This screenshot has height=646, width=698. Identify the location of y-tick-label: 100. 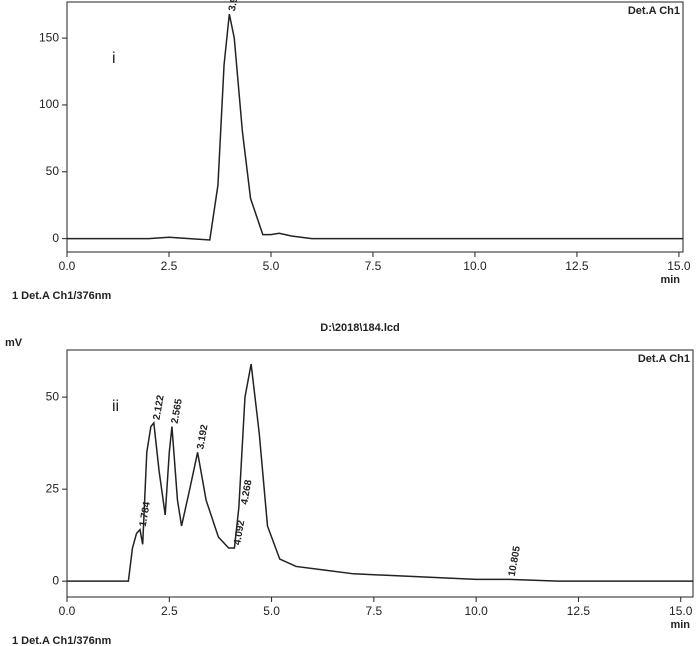
(49, 104).